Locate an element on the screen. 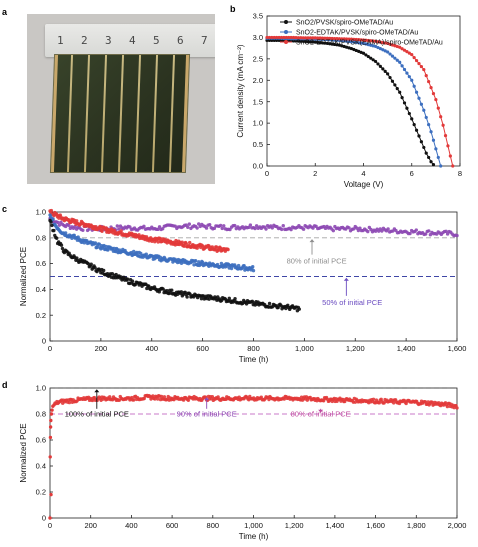 The image size is (478, 547). x-tick-label: 0 is located at coordinates (267, 173).